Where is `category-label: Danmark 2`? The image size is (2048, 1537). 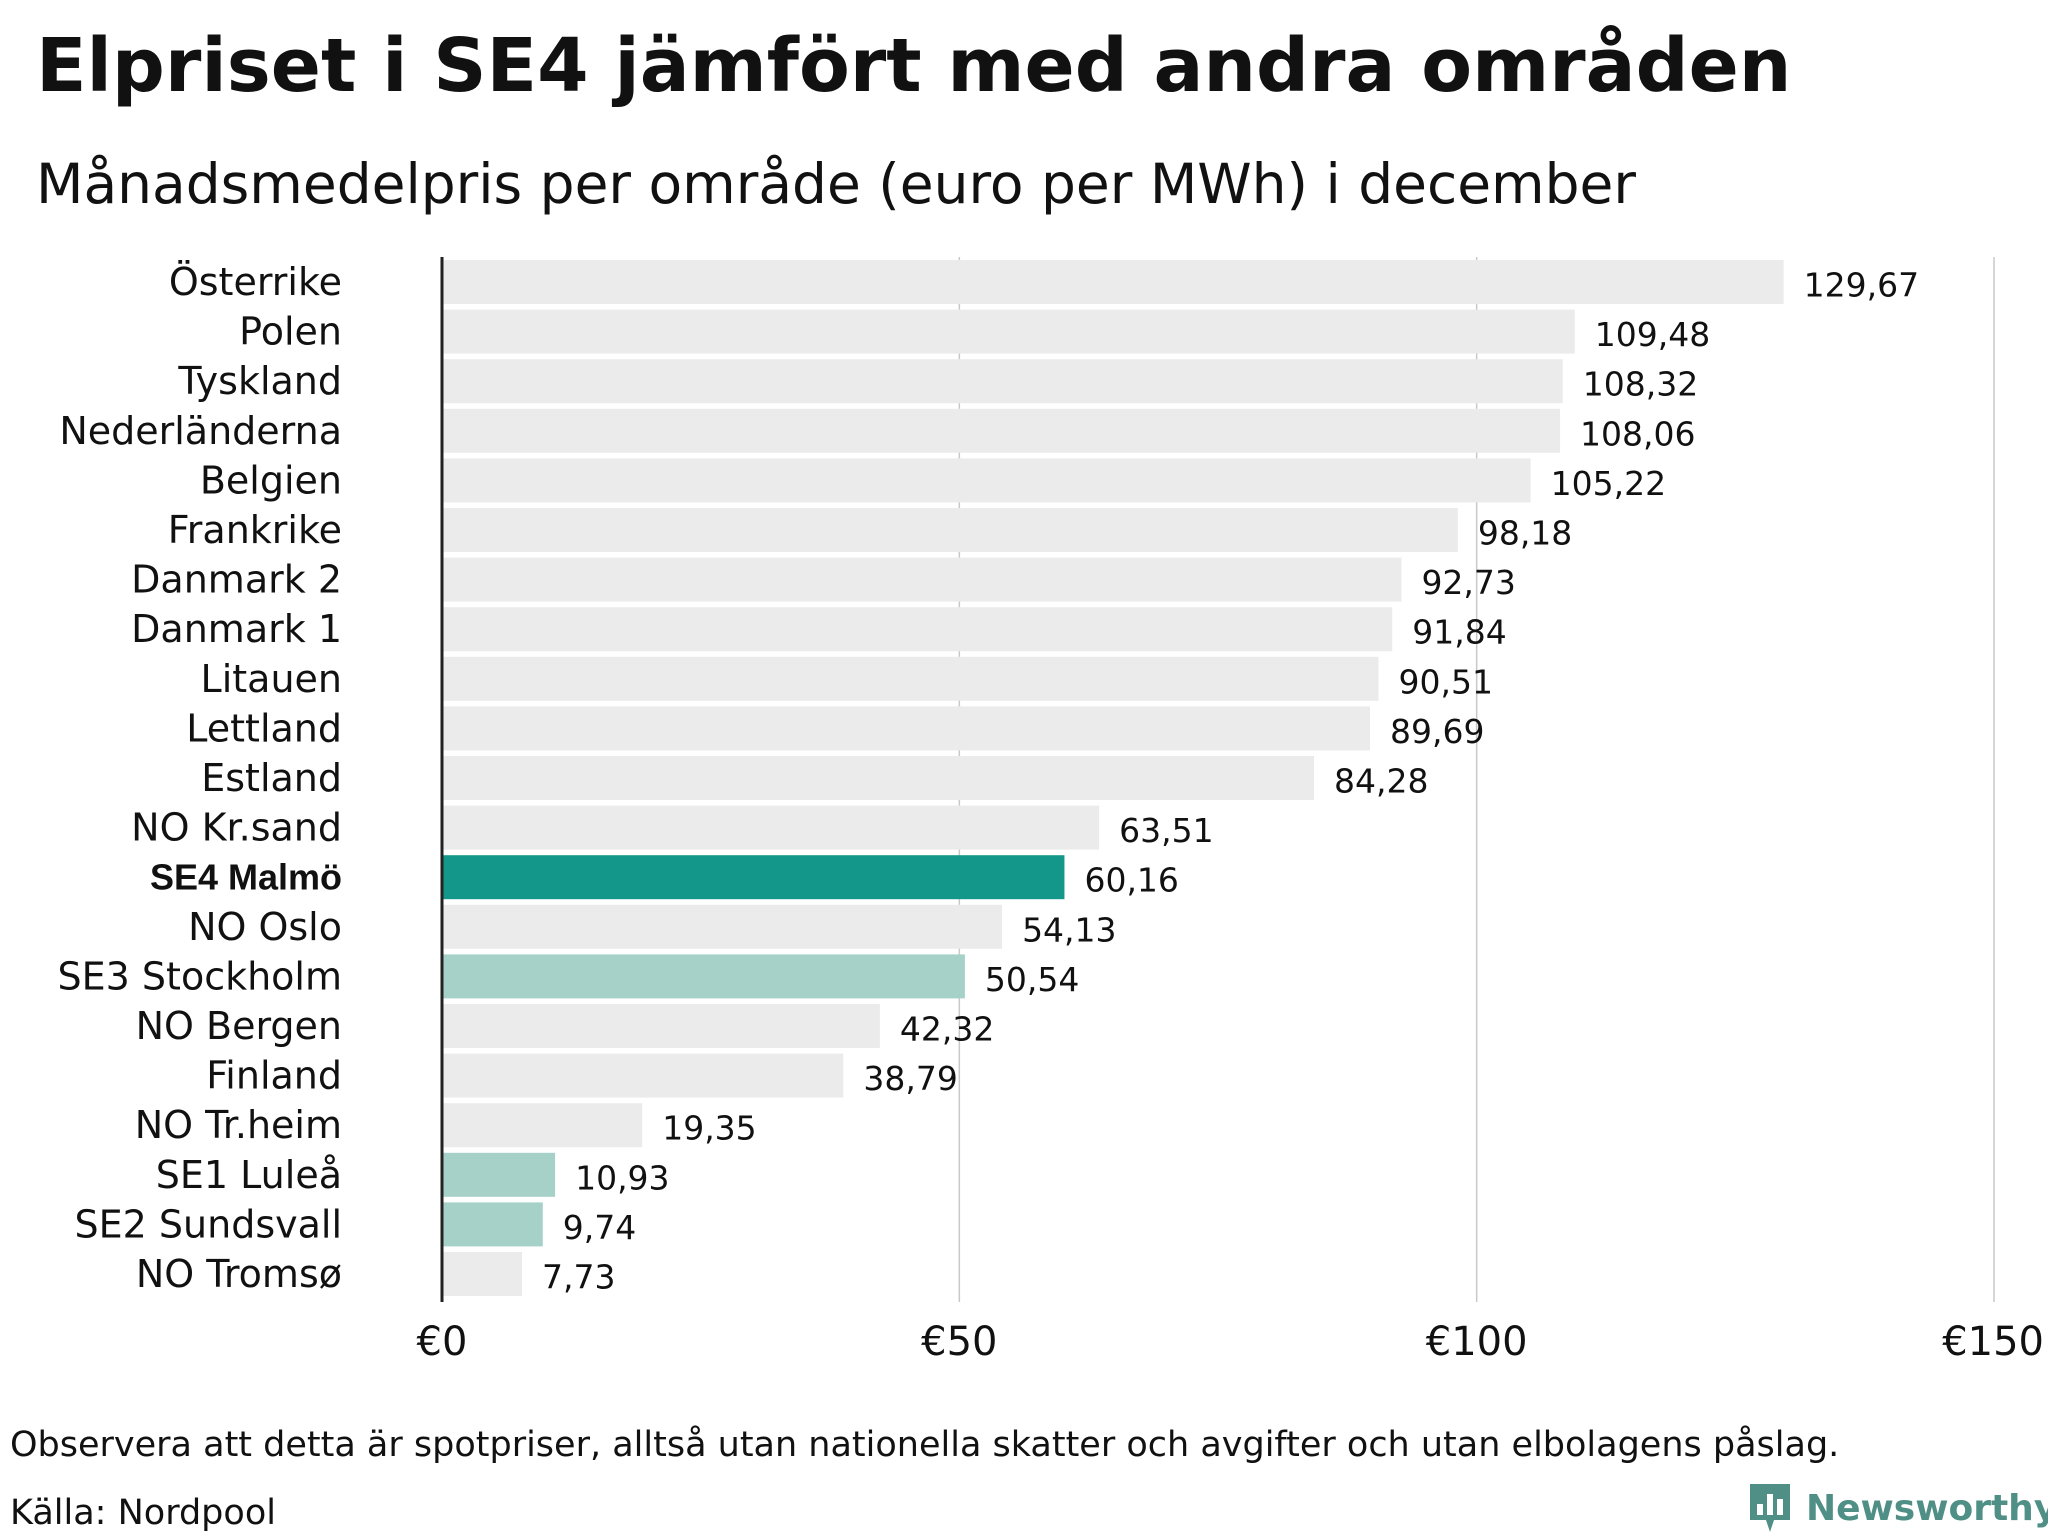
category-label: Danmark 2 is located at coordinates (236, 580).